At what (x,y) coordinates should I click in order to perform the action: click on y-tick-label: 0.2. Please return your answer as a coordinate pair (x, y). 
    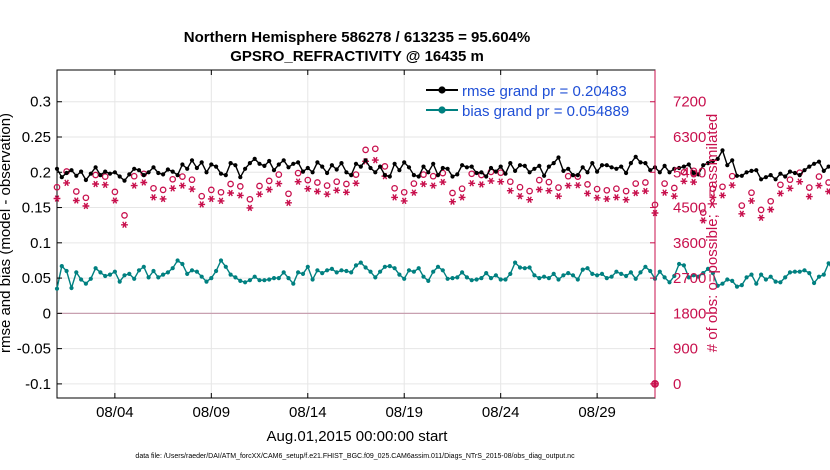
    Looking at the image, I should click on (40, 172).